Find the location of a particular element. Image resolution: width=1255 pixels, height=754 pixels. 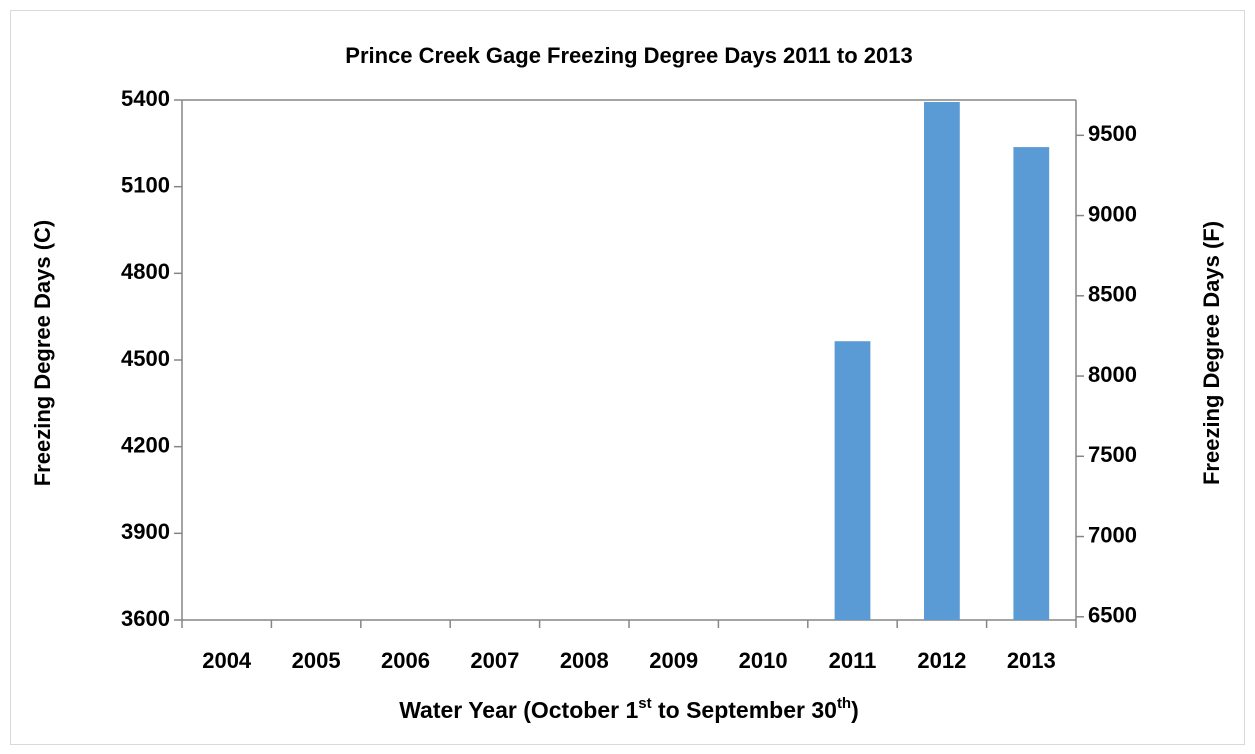

y2-tick-label: 8000 is located at coordinates (1112, 374).